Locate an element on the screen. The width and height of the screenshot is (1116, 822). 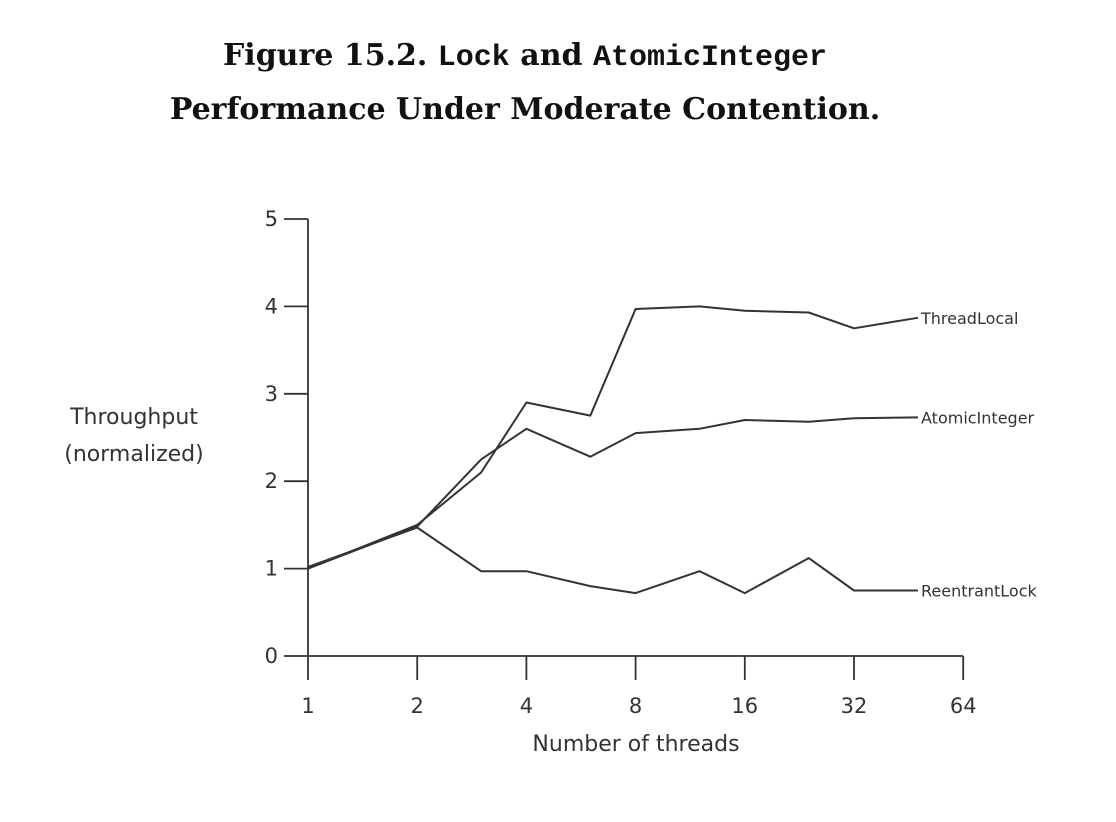
y-axis-label-line-2: (normalized) is located at coordinates (133, 454).